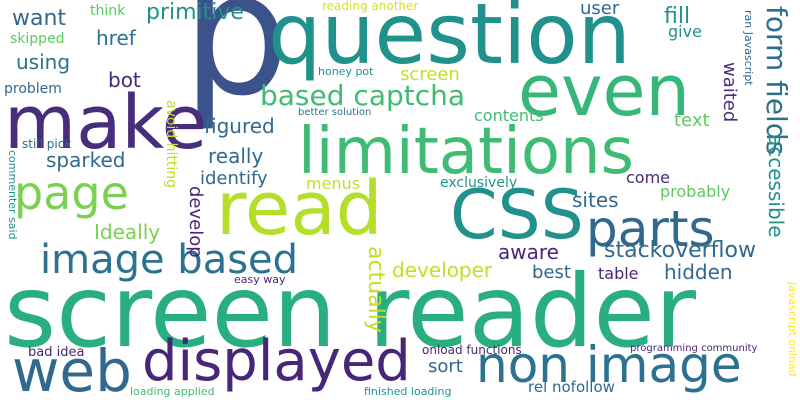 The height and width of the screenshot is (400, 800). What do you see at coordinates (276, 361) in the screenshot?
I see `word-displayed: displayed` at bounding box center [276, 361].